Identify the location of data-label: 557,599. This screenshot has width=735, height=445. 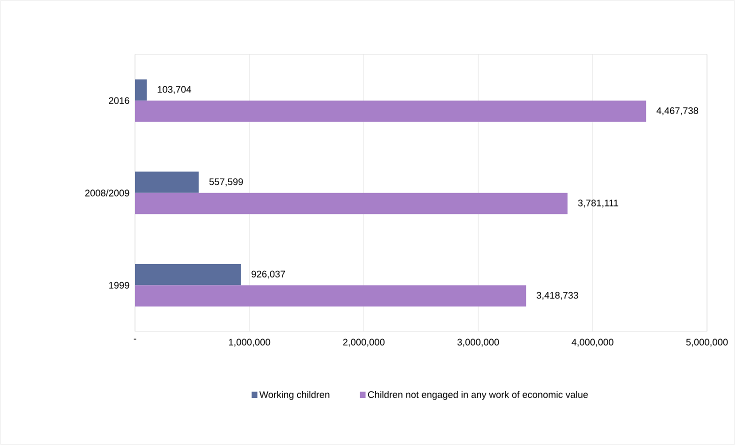
(226, 182).